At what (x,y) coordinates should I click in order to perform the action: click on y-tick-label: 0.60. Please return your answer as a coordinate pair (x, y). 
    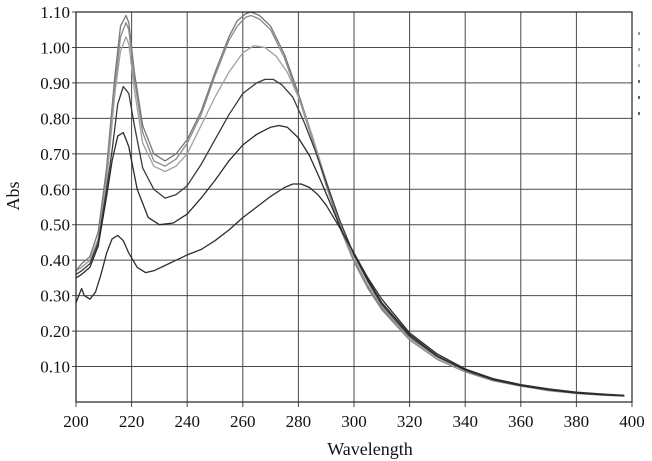
    Looking at the image, I should click on (55, 189).